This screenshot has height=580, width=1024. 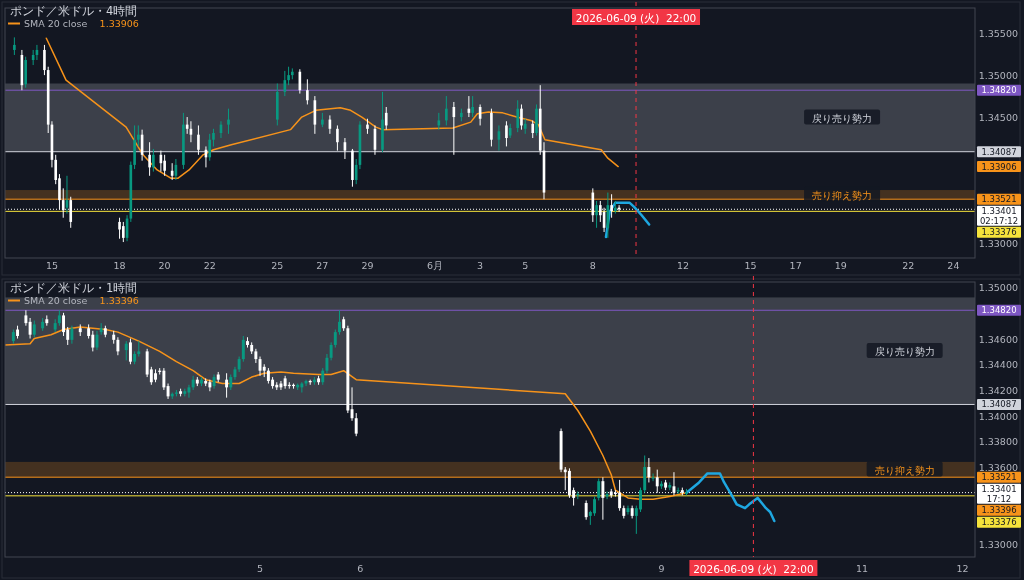 What do you see at coordinates (277, 265) in the screenshot?
I see `x-tick-label: 25` at bounding box center [277, 265].